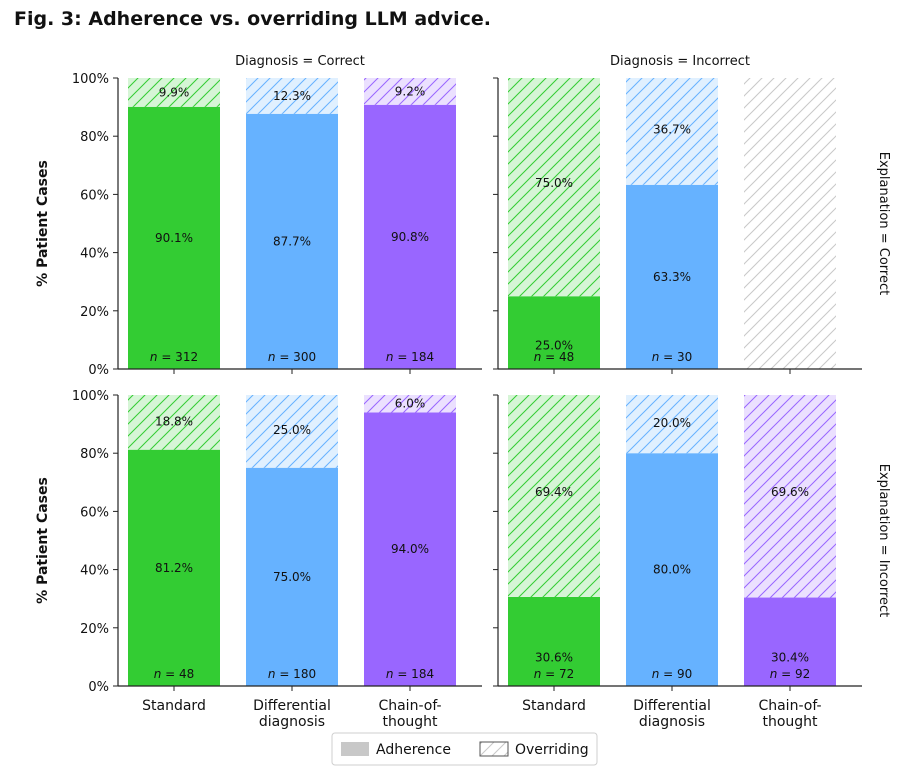  Describe the element at coordinates (672, 129) in the screenshot. I see `overriding-label: 36.7%` at that location.